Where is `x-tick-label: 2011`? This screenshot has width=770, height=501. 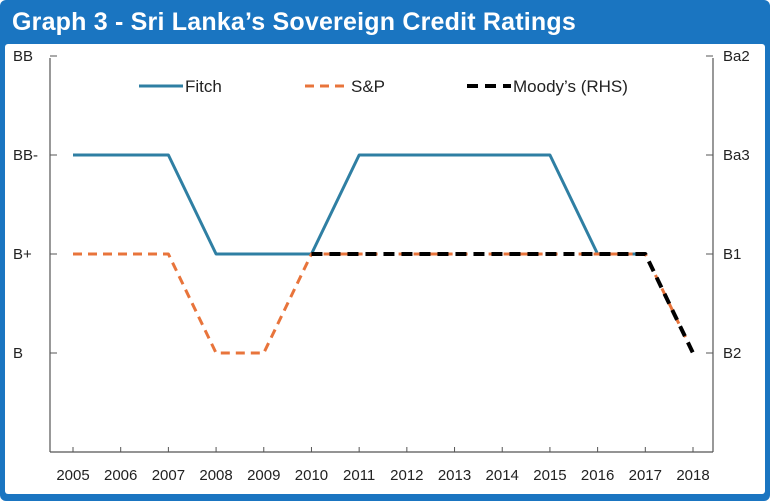
x-tick-label: 2011 is located at coordinates (359, 475).